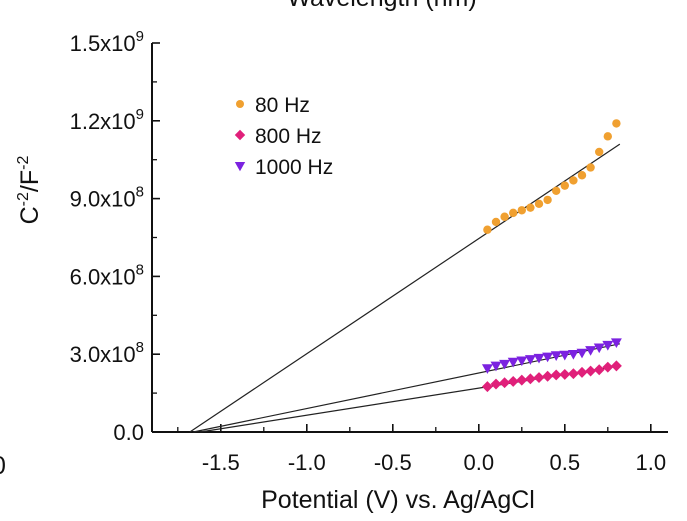 Image resolution: width=687 pixels, height=521 pixels. What do you see at coordinates (381, 6) in the screenshot?
I see `clipped-top-title: Wavelength (nm)` at bounding box center [381, 6].